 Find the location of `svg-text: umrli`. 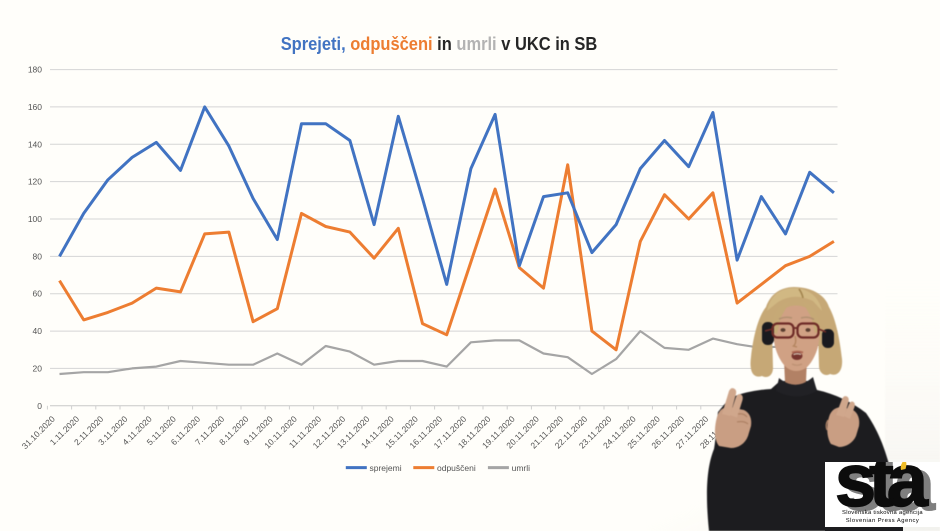

svg-text: umrli is located at coordinates (521, 468).